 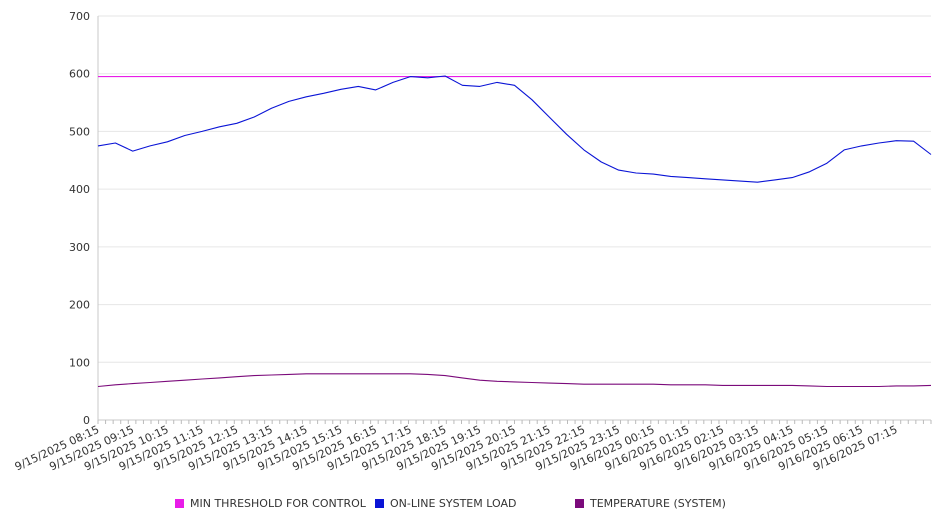 I want to click on y-tick-label: 600, so click(x=79, y=74).